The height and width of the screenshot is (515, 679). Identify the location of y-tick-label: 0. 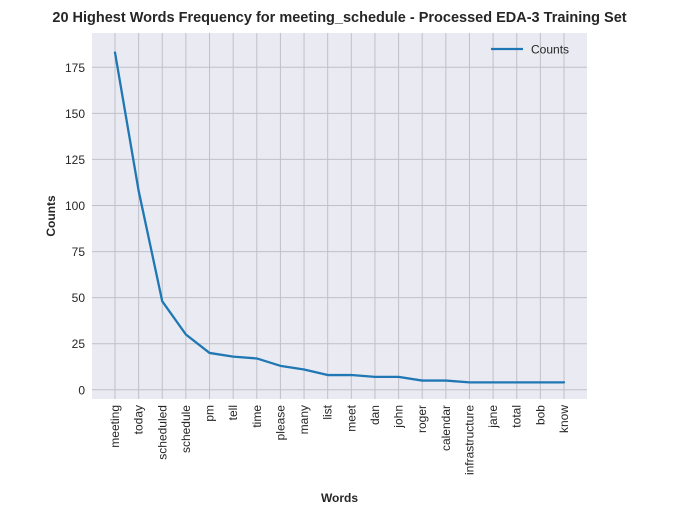
(81, 390).